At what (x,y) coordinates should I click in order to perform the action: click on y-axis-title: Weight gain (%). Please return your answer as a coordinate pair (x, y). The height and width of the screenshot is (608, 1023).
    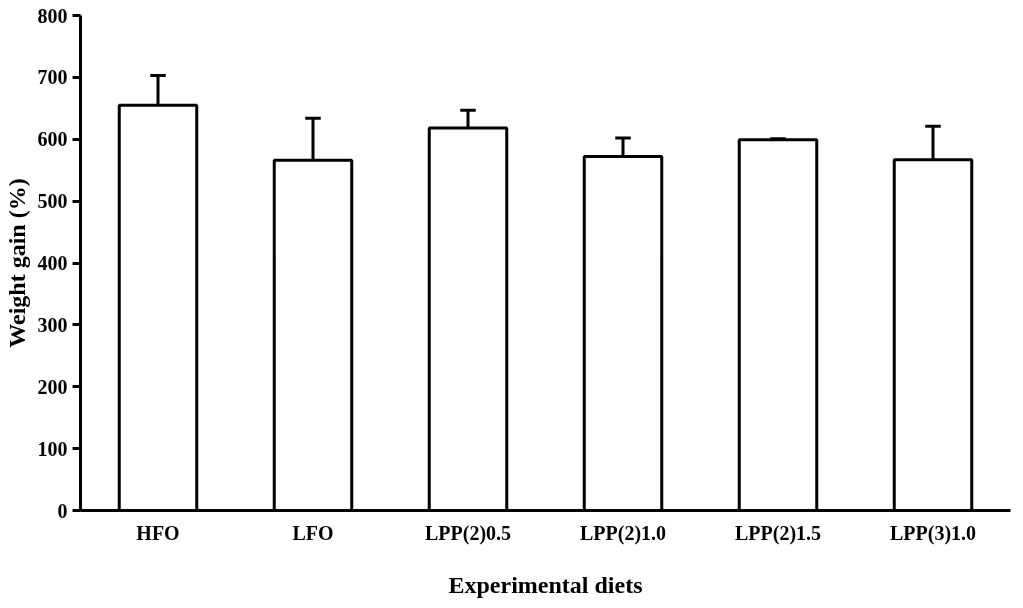
    Looking at the image, I should click on (16, 263).